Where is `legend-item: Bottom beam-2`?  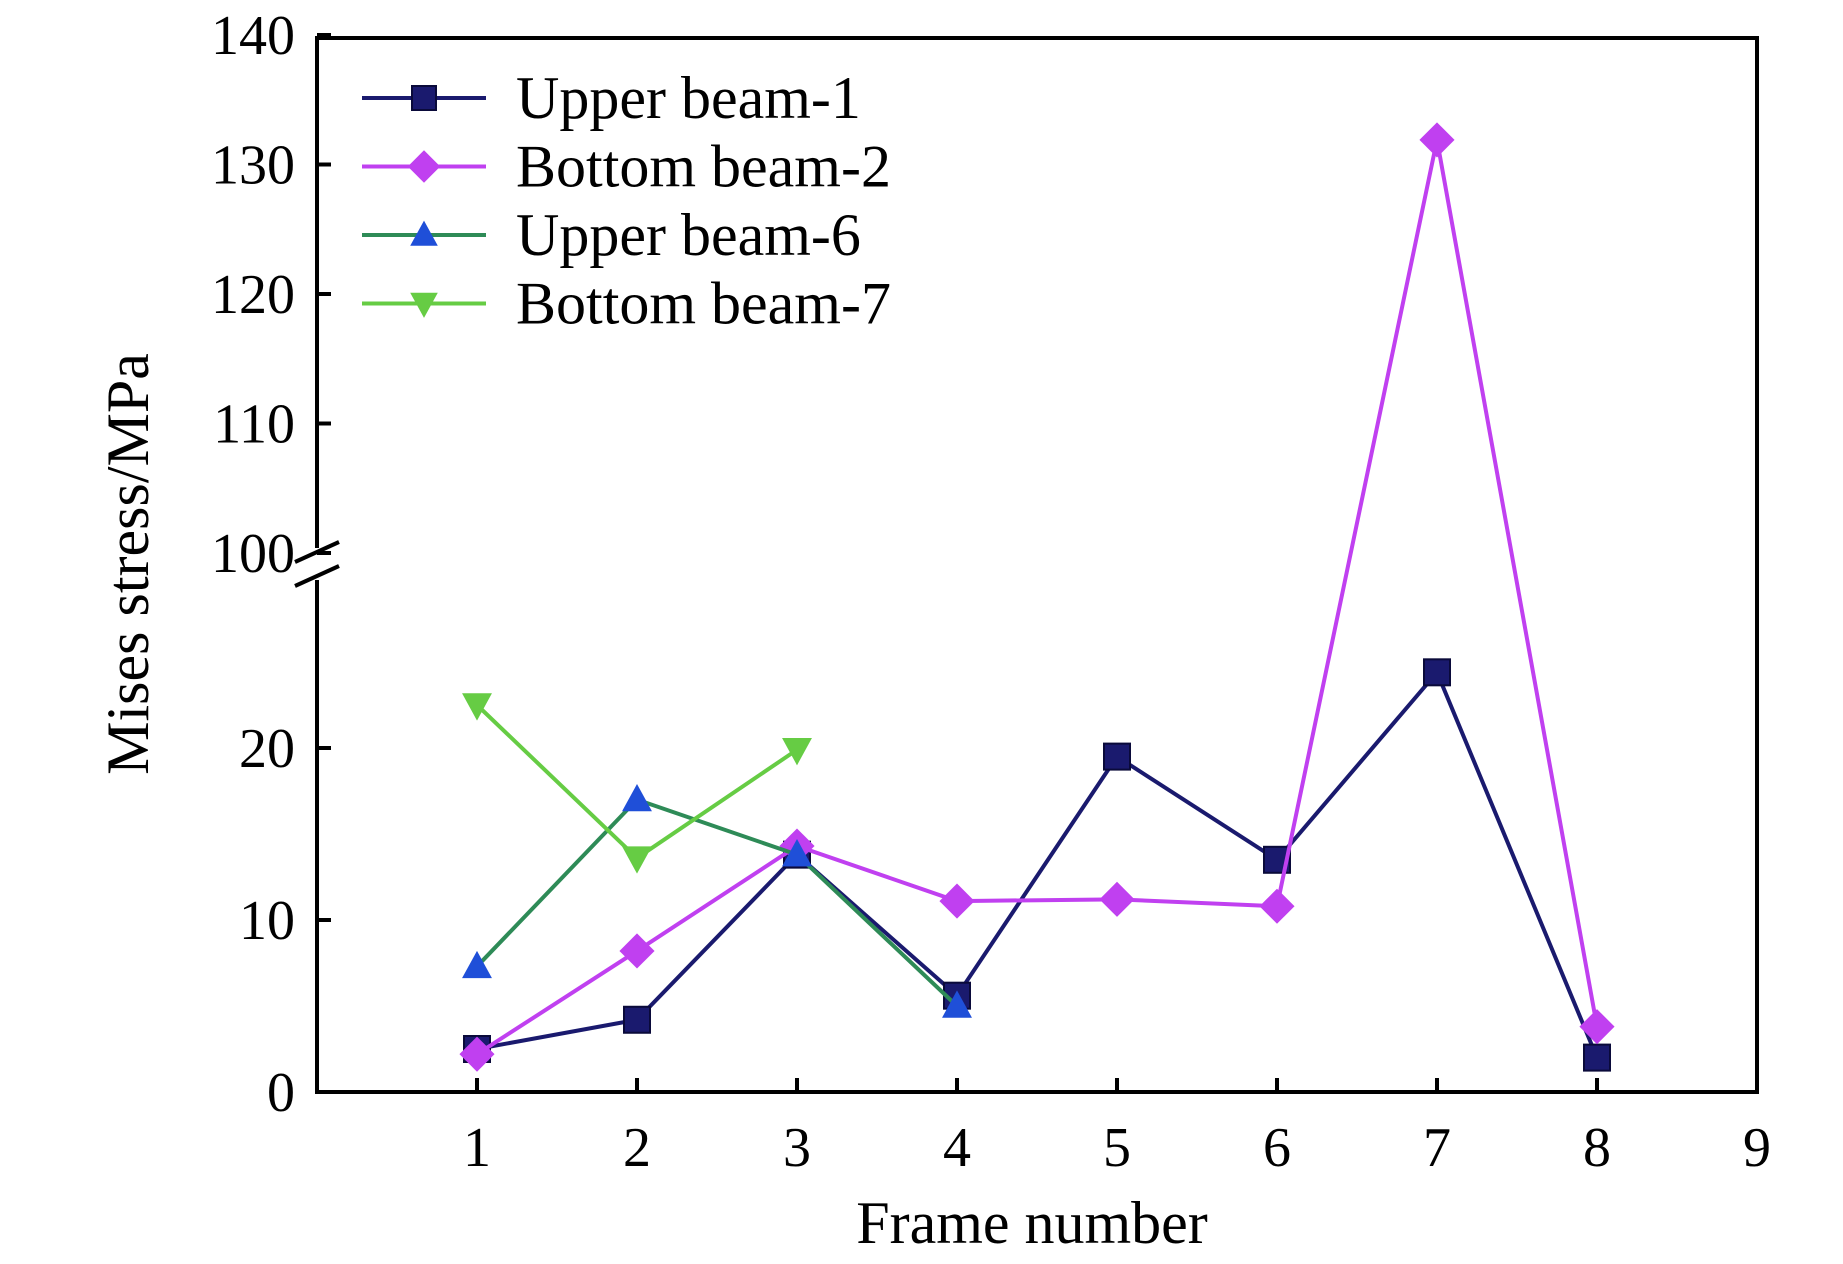
legend-item: Bottom beam-2 is located at coordinates (626, 167).